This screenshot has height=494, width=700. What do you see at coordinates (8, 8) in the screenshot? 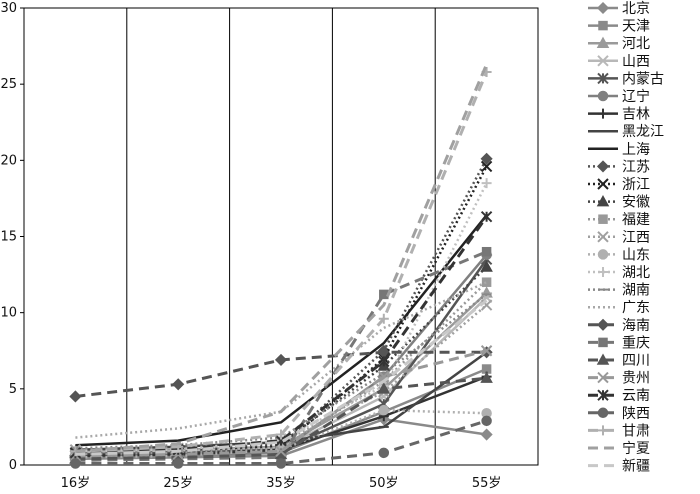
I see `y-tick-label: 30` at bounding box center [8, 8].